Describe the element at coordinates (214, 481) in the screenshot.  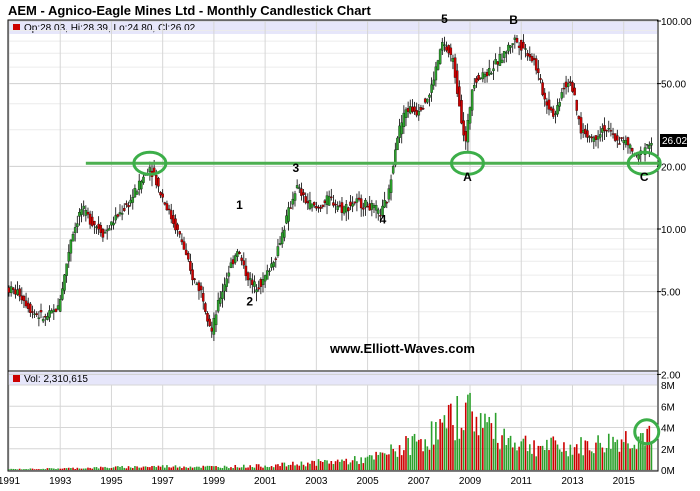
I see `x-tick-label: 1999` at that location.